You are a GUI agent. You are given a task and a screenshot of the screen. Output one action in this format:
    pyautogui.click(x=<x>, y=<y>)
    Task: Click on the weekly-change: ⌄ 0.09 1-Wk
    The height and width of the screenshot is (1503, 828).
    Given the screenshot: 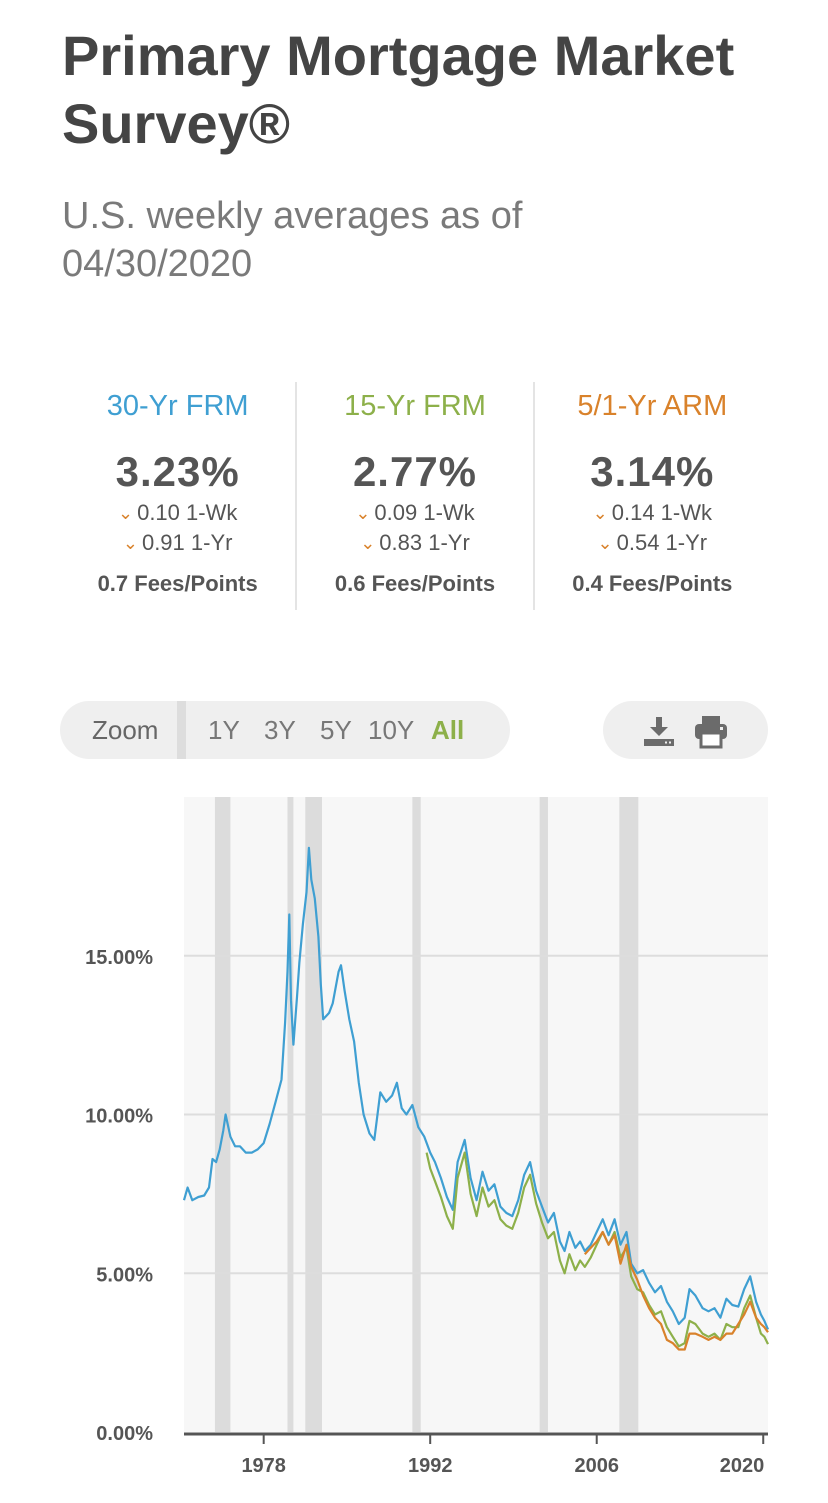 What is the action you would take?
    pyautogui.click(x=414, y=513)
    